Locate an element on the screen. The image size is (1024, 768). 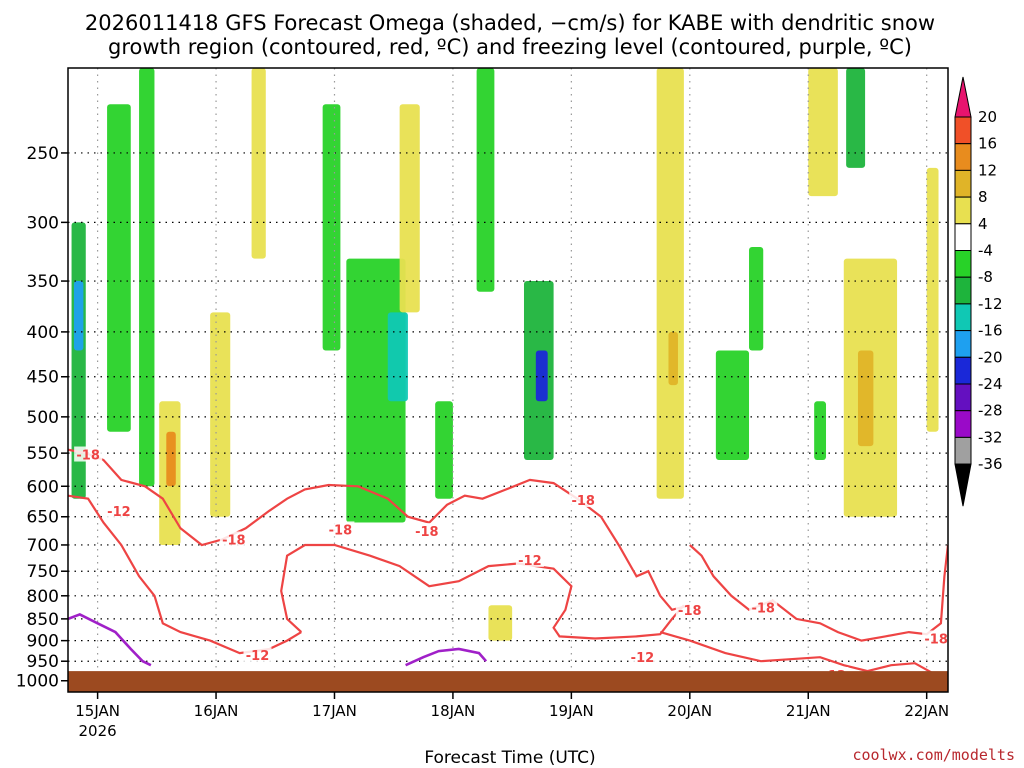
contour-label-12: -18 is located at coordinates (936, 640).